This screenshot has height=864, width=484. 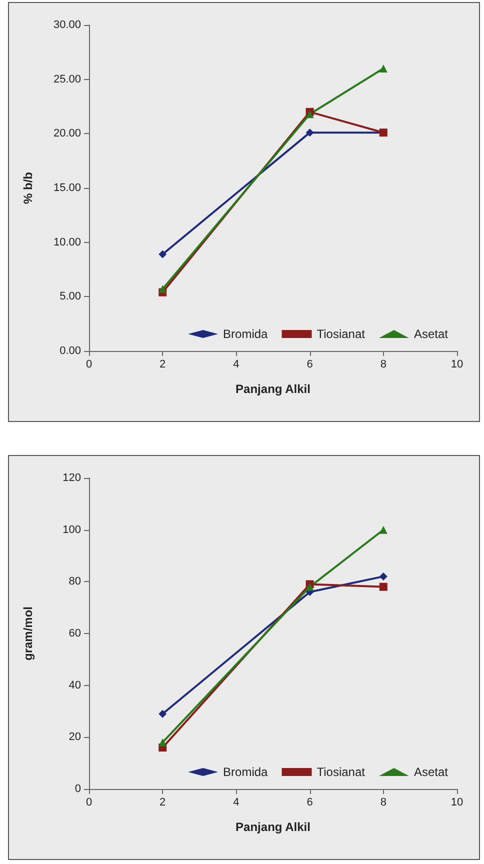 What do you see at coordinates (67, 242) in the screenshot?
I see `y-tick-label: 10.00` at bounding box center [67, 242].